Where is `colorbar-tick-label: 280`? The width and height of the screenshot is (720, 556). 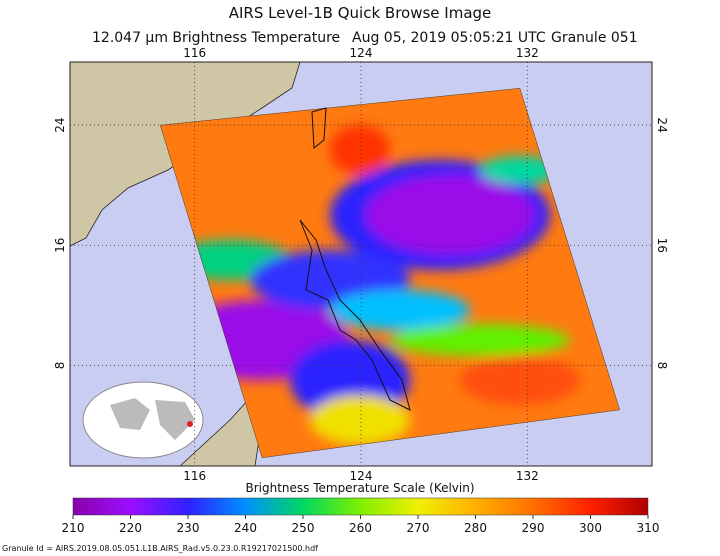 colorbar-tick-label: 280 is located at coordinates (475, 528).